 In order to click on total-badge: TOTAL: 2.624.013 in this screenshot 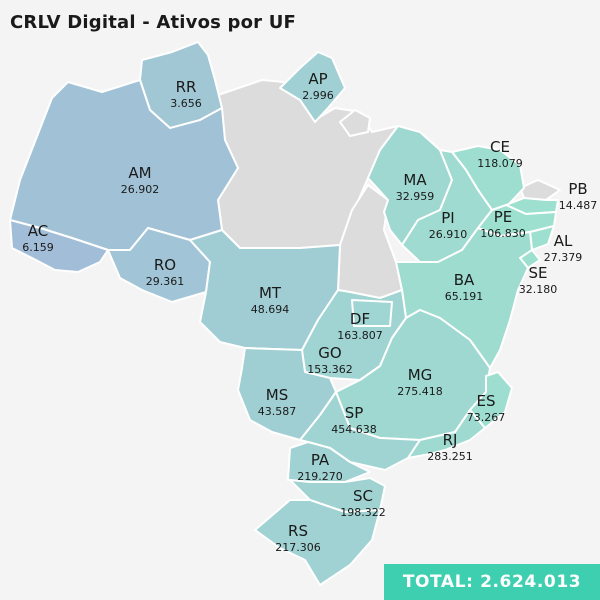, I will do `click(492, 582)`.